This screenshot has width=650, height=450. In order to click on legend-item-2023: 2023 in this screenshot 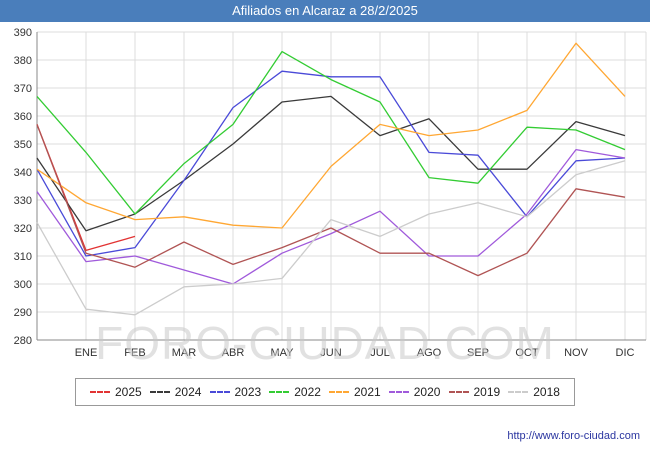, I will do `click(235, 392)`.